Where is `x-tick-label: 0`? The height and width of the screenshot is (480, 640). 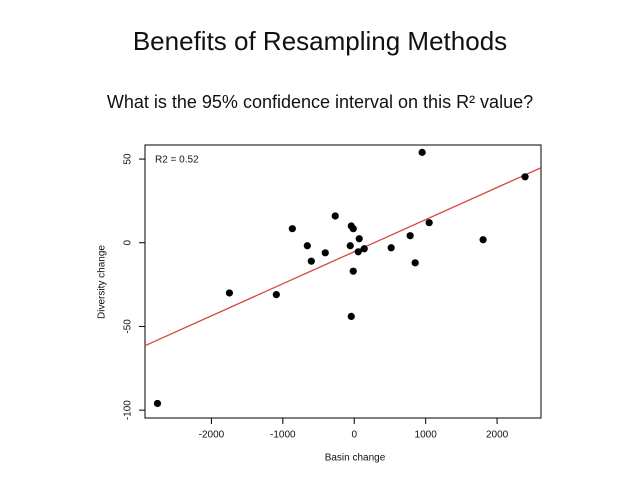
x-tick-label: 0 is located at coordinates (354, 435).